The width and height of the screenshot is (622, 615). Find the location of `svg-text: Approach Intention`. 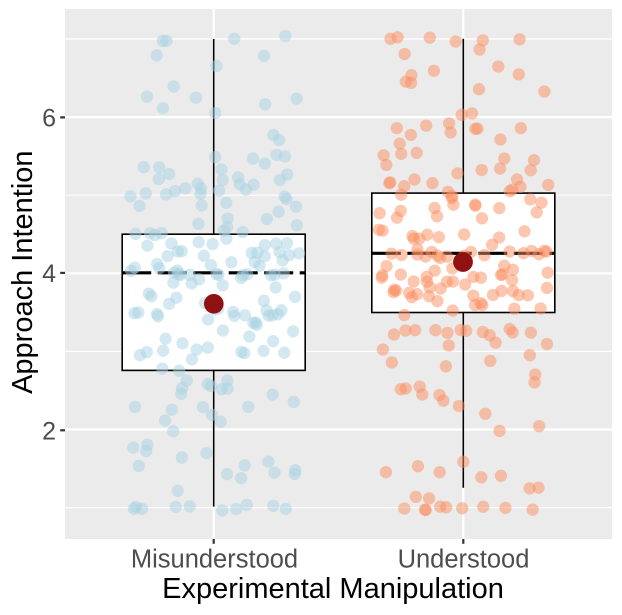

svg-text: Approach Intention is located at coordinates (23, 271).